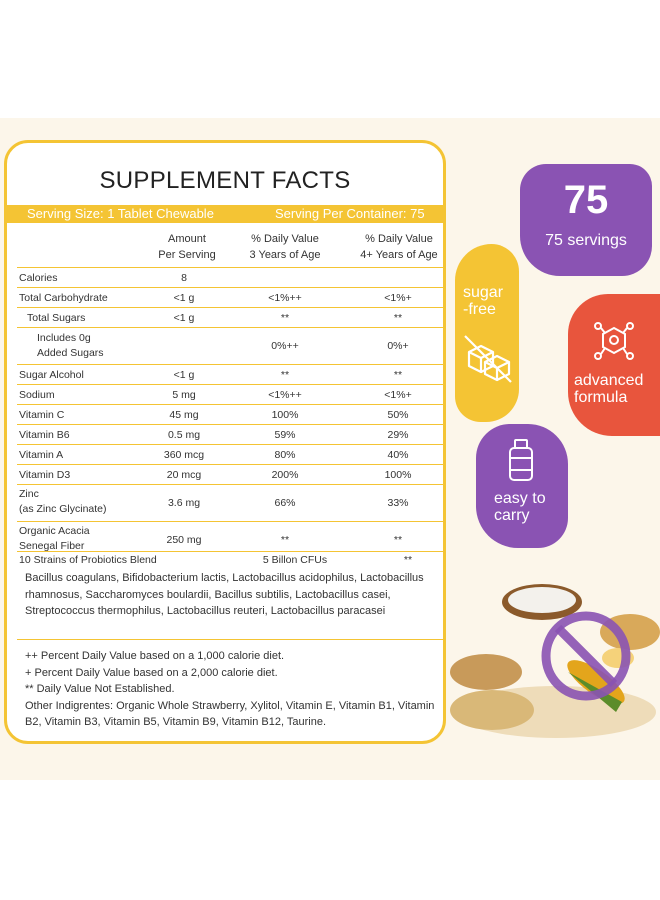 The width and height of the screenshot is (660, 900). What do you see at coordinates (522, 486) in the screenshot?
I see `easy-to-carry-badge: easy to carry` at bounding box center [522, 486].